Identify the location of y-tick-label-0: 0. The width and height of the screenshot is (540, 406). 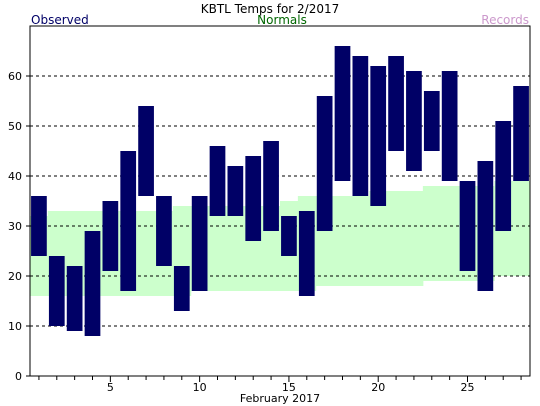
(18, 376).